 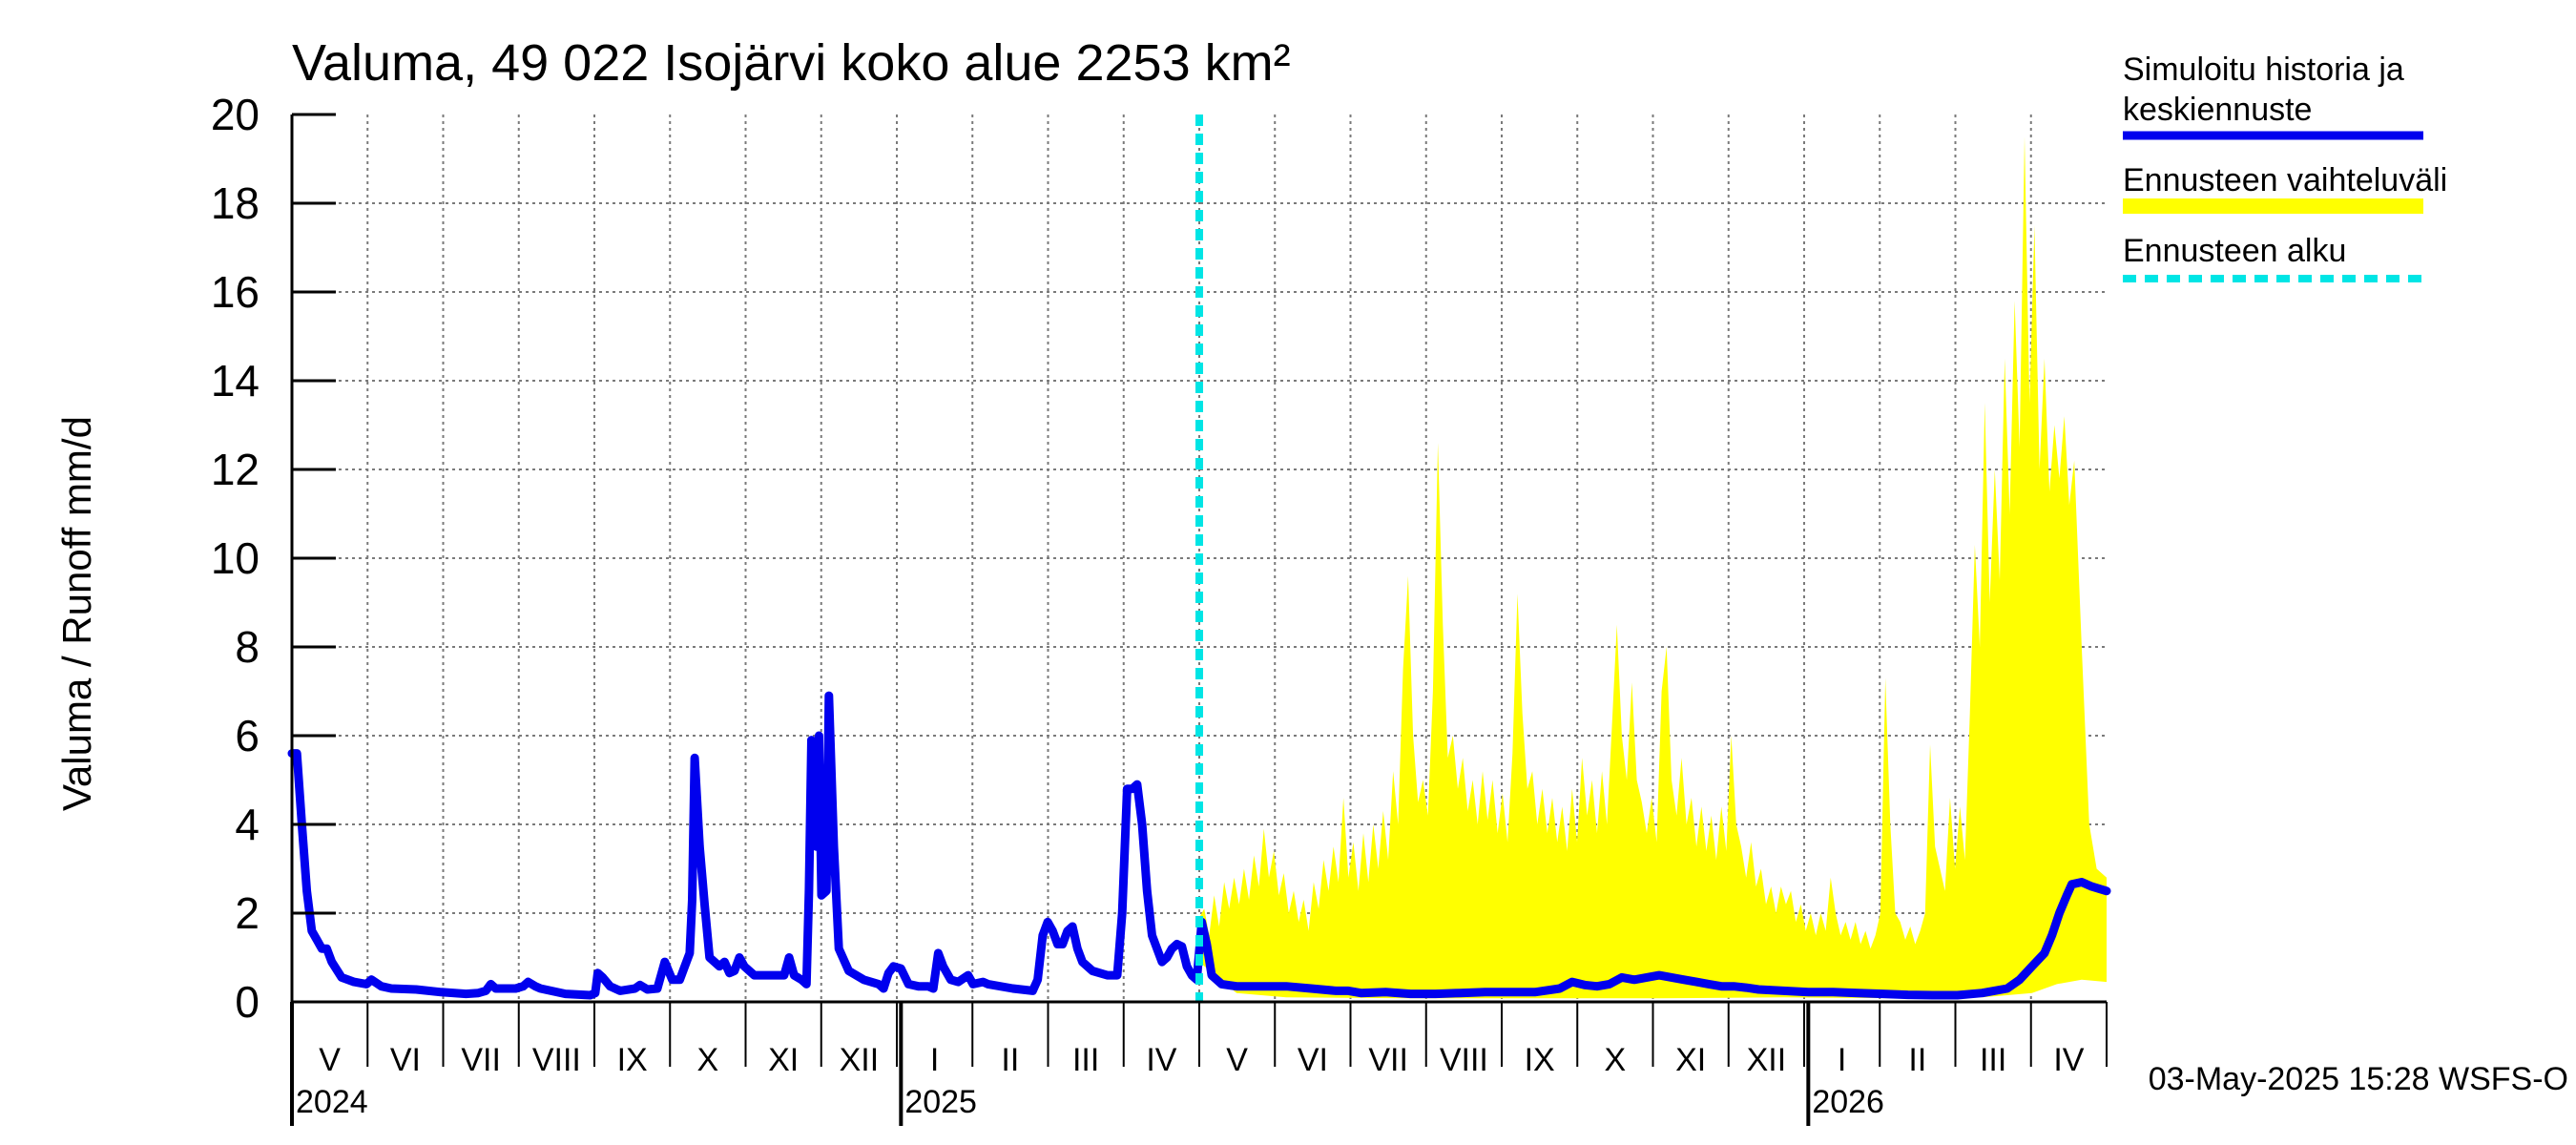 I want to click on legend-label: Ennusteen vaihteluväli, so click(x=2285, y=180).